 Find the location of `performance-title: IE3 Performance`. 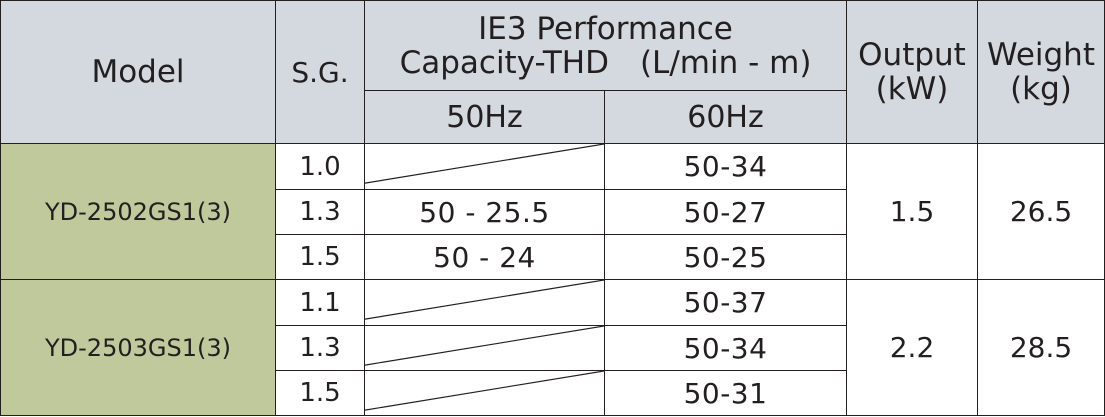

performance-title: IE3 Performance is located at coordinates (605, 28).